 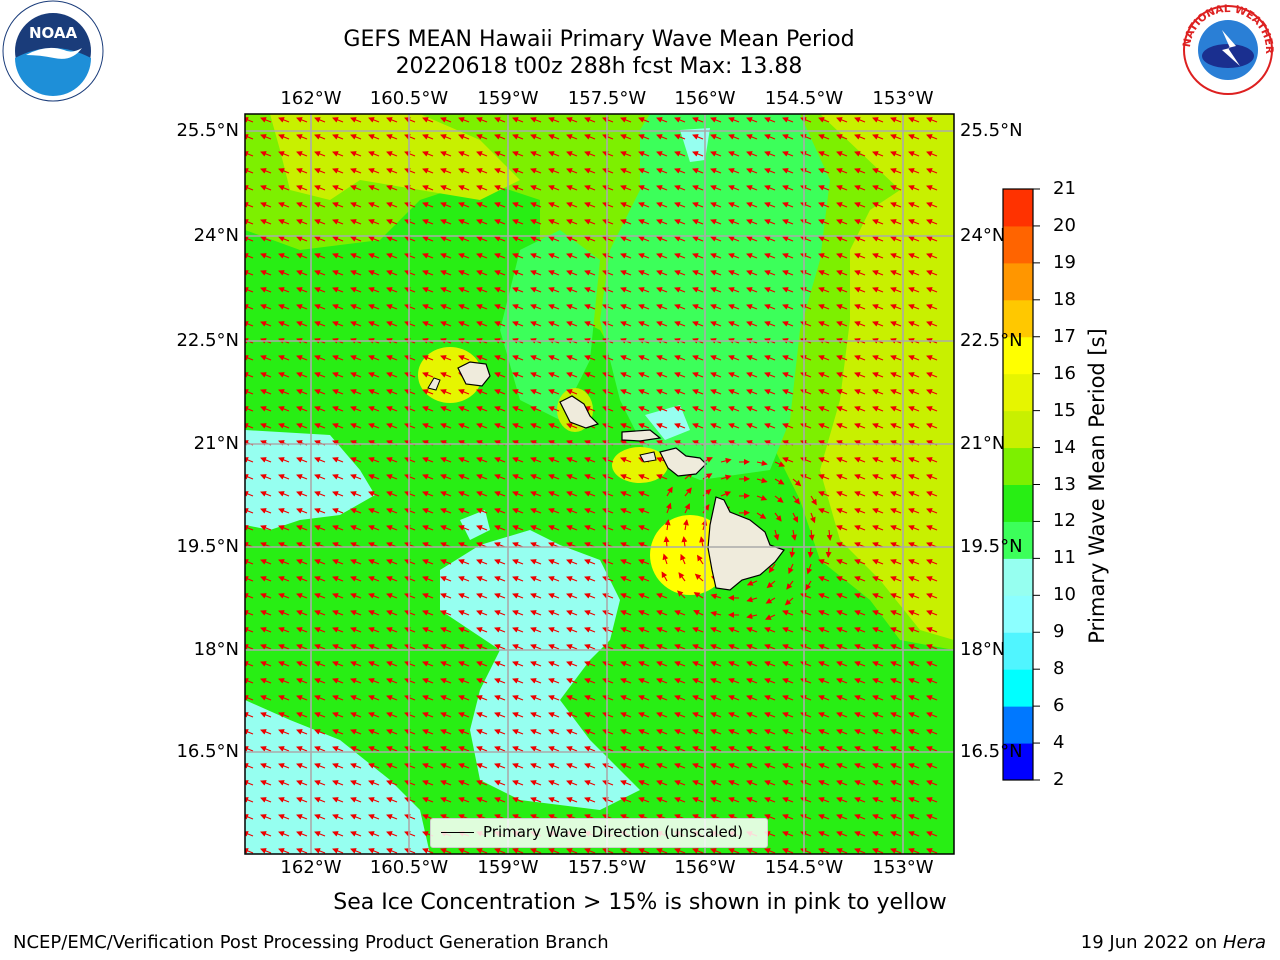 I want to click on colorbar-segment, so click(x=1018, y=688).